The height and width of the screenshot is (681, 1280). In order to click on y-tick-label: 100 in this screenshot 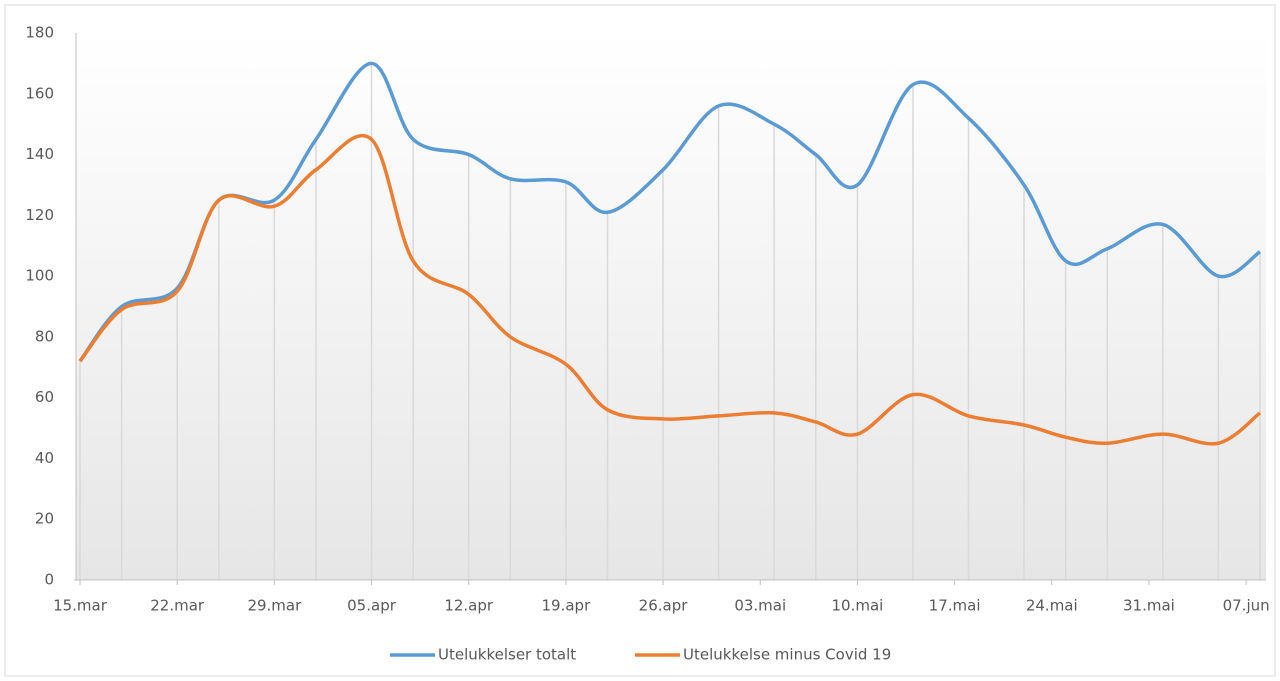, I will do `click(39, 276)`.